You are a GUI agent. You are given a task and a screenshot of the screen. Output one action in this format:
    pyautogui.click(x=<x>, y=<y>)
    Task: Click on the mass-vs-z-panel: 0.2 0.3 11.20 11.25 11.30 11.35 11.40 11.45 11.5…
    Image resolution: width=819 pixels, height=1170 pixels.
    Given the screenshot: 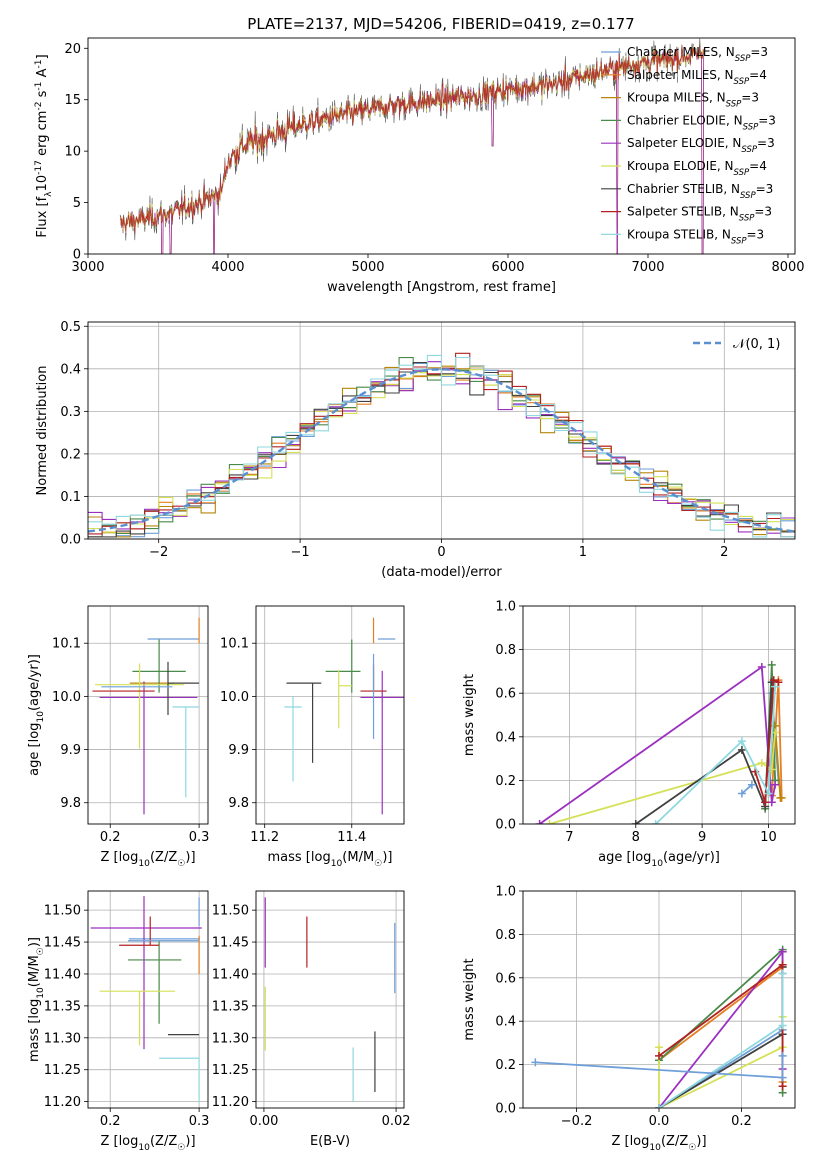 What is the action you would take?
    pyautogui.click(x=118, y=1021)
    